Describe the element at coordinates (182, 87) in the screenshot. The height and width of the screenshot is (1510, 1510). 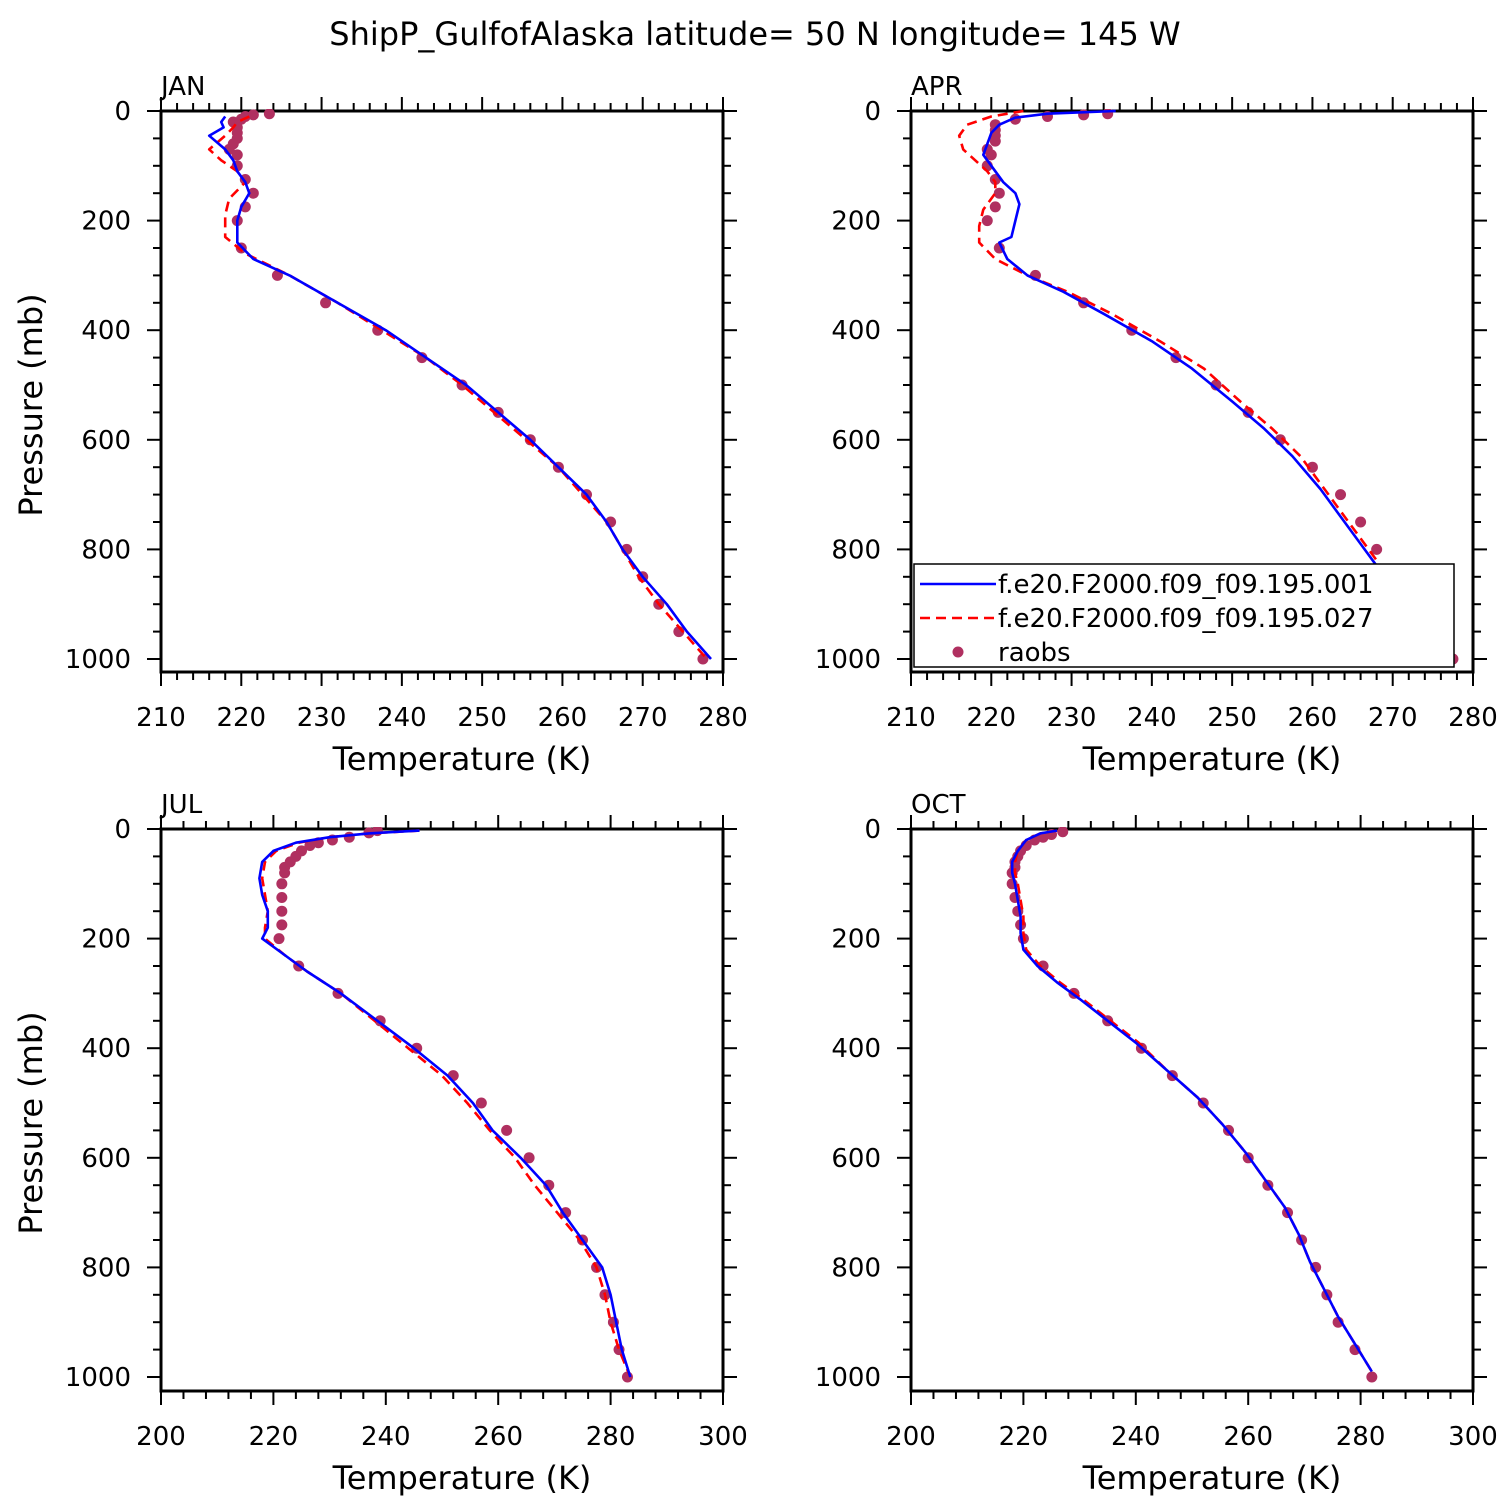
I see `panel-title: JAN` at that location.